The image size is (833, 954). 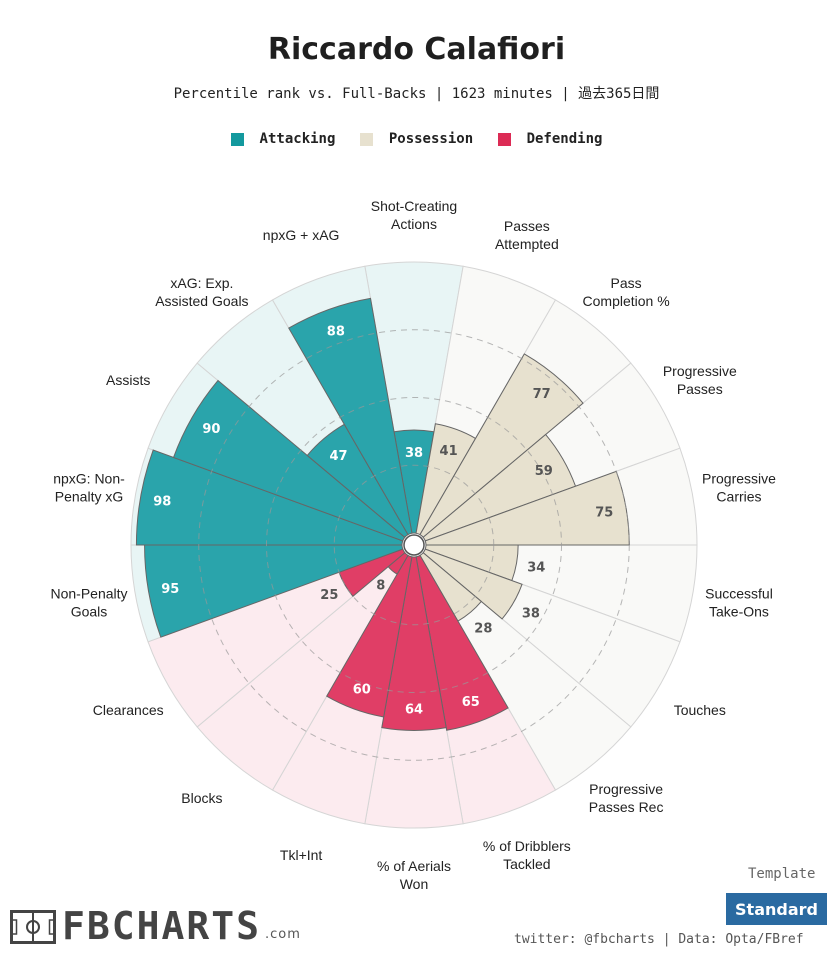 I want to click on category-label: Touches, so click(x=700, y=710).